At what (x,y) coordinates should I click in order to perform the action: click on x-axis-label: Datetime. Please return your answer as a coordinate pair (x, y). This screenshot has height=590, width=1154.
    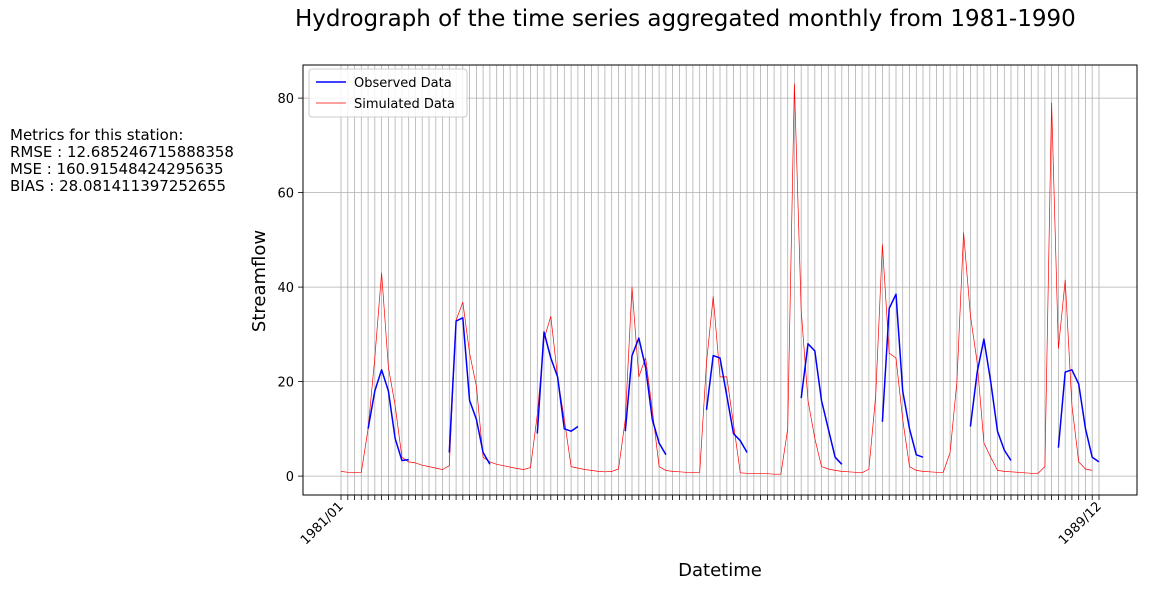
    Looking at the image, I should click on (720, 570).